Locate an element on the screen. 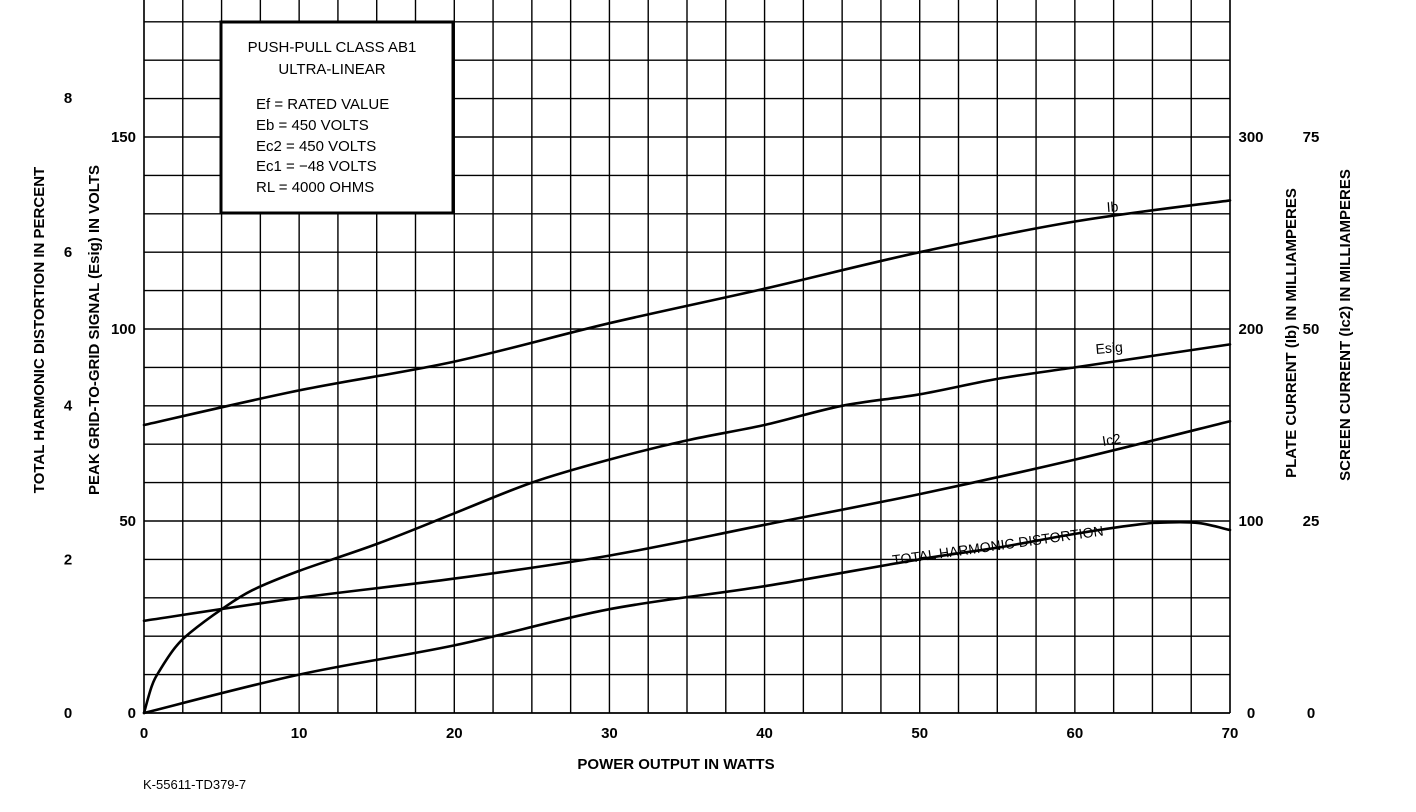 The width and height of the screenshot is (1416, 812). esig-tick-label: 50 is located at coordinates (127, 521).